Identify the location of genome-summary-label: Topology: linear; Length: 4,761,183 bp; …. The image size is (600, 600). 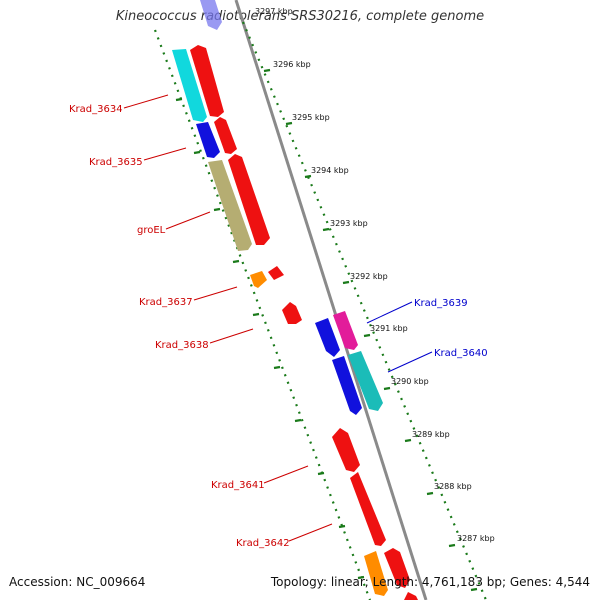
(430, 582).